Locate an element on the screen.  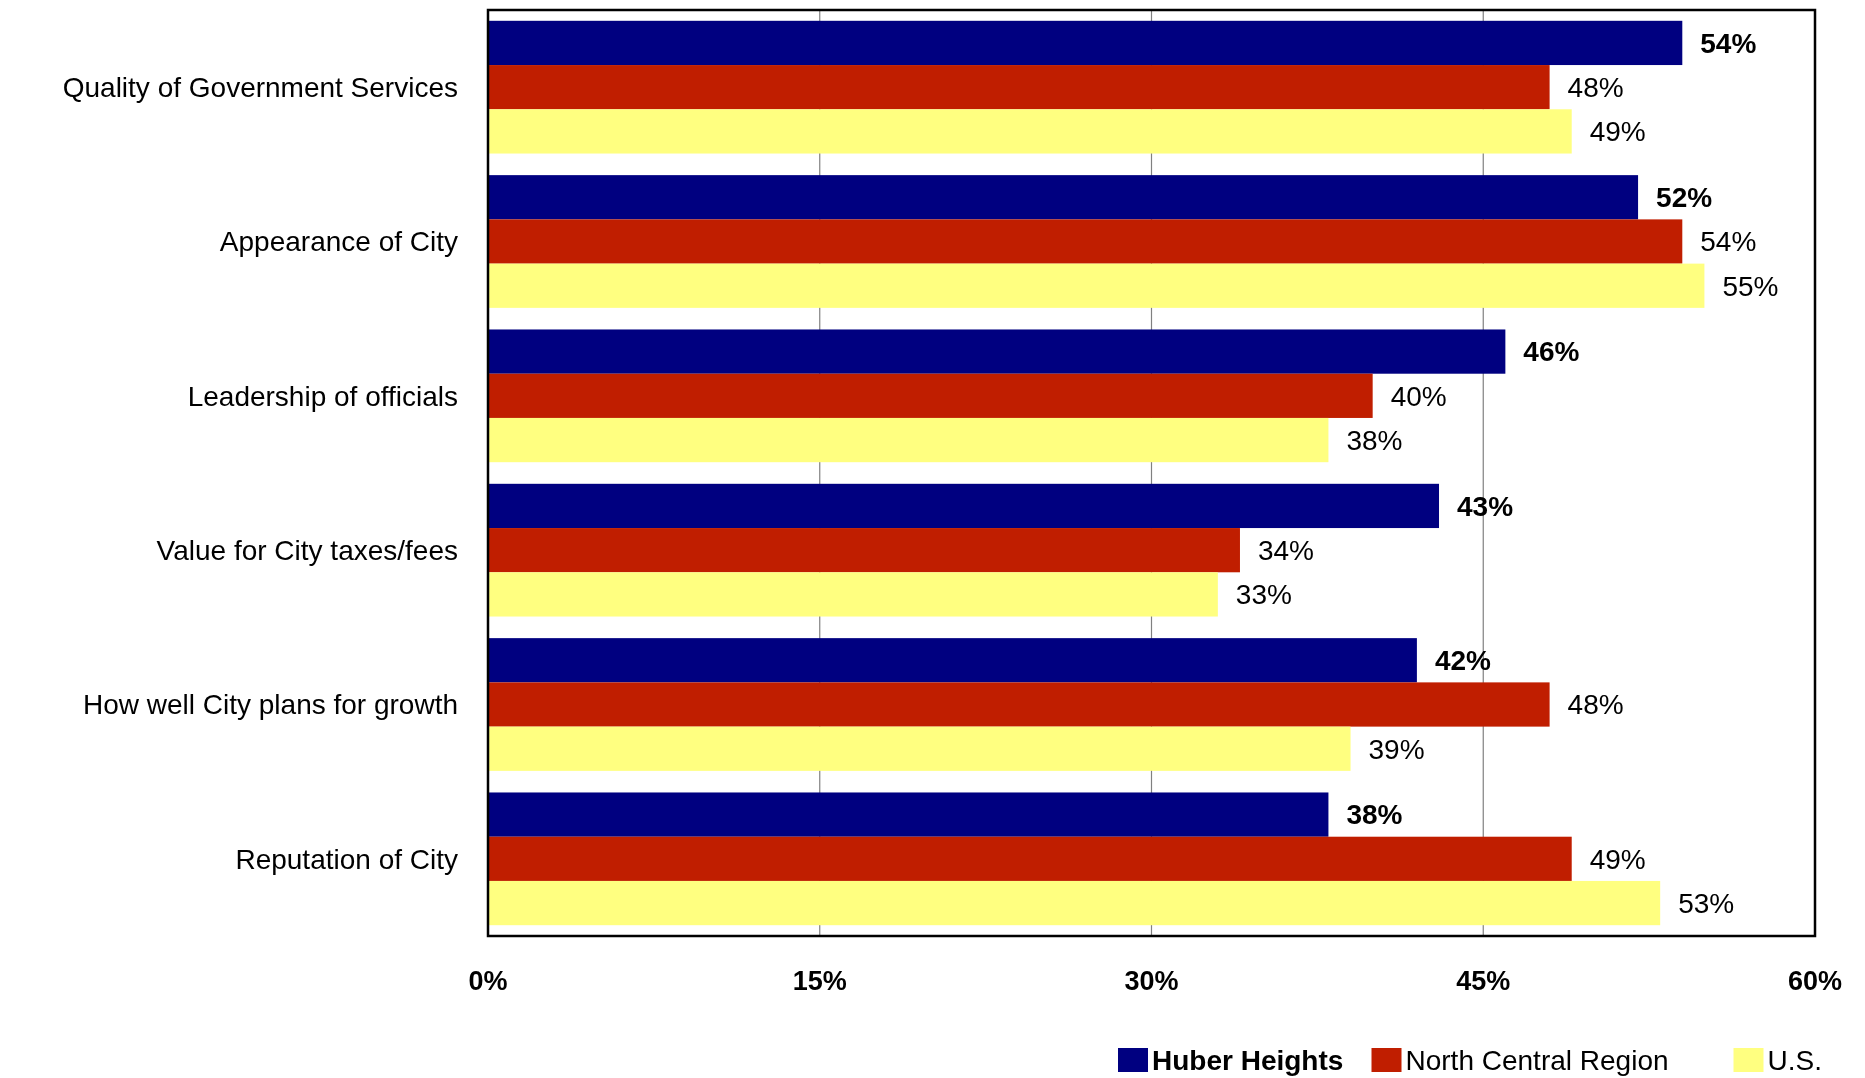
legend-label: North Central Region is located at coordinates (1537, 1060).